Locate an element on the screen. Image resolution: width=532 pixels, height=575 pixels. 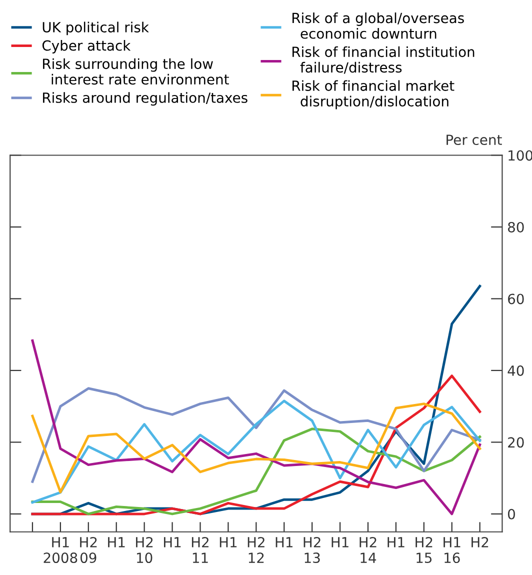
x-tick-label: H2 14 is located at coordinates (368, 549).